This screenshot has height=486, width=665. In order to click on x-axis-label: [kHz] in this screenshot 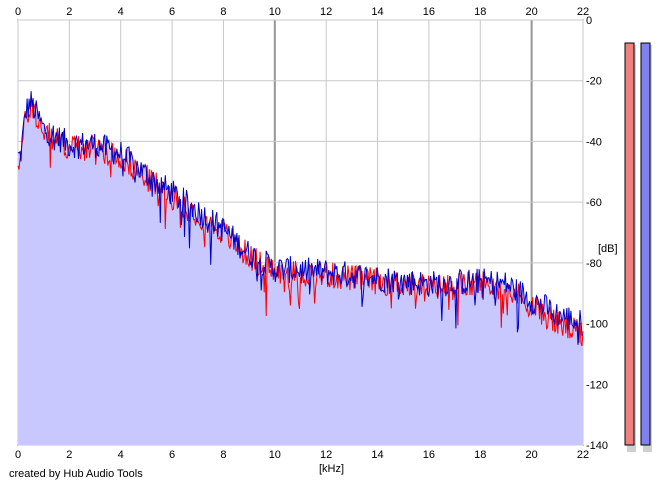, I will do `click(331, 469)`.